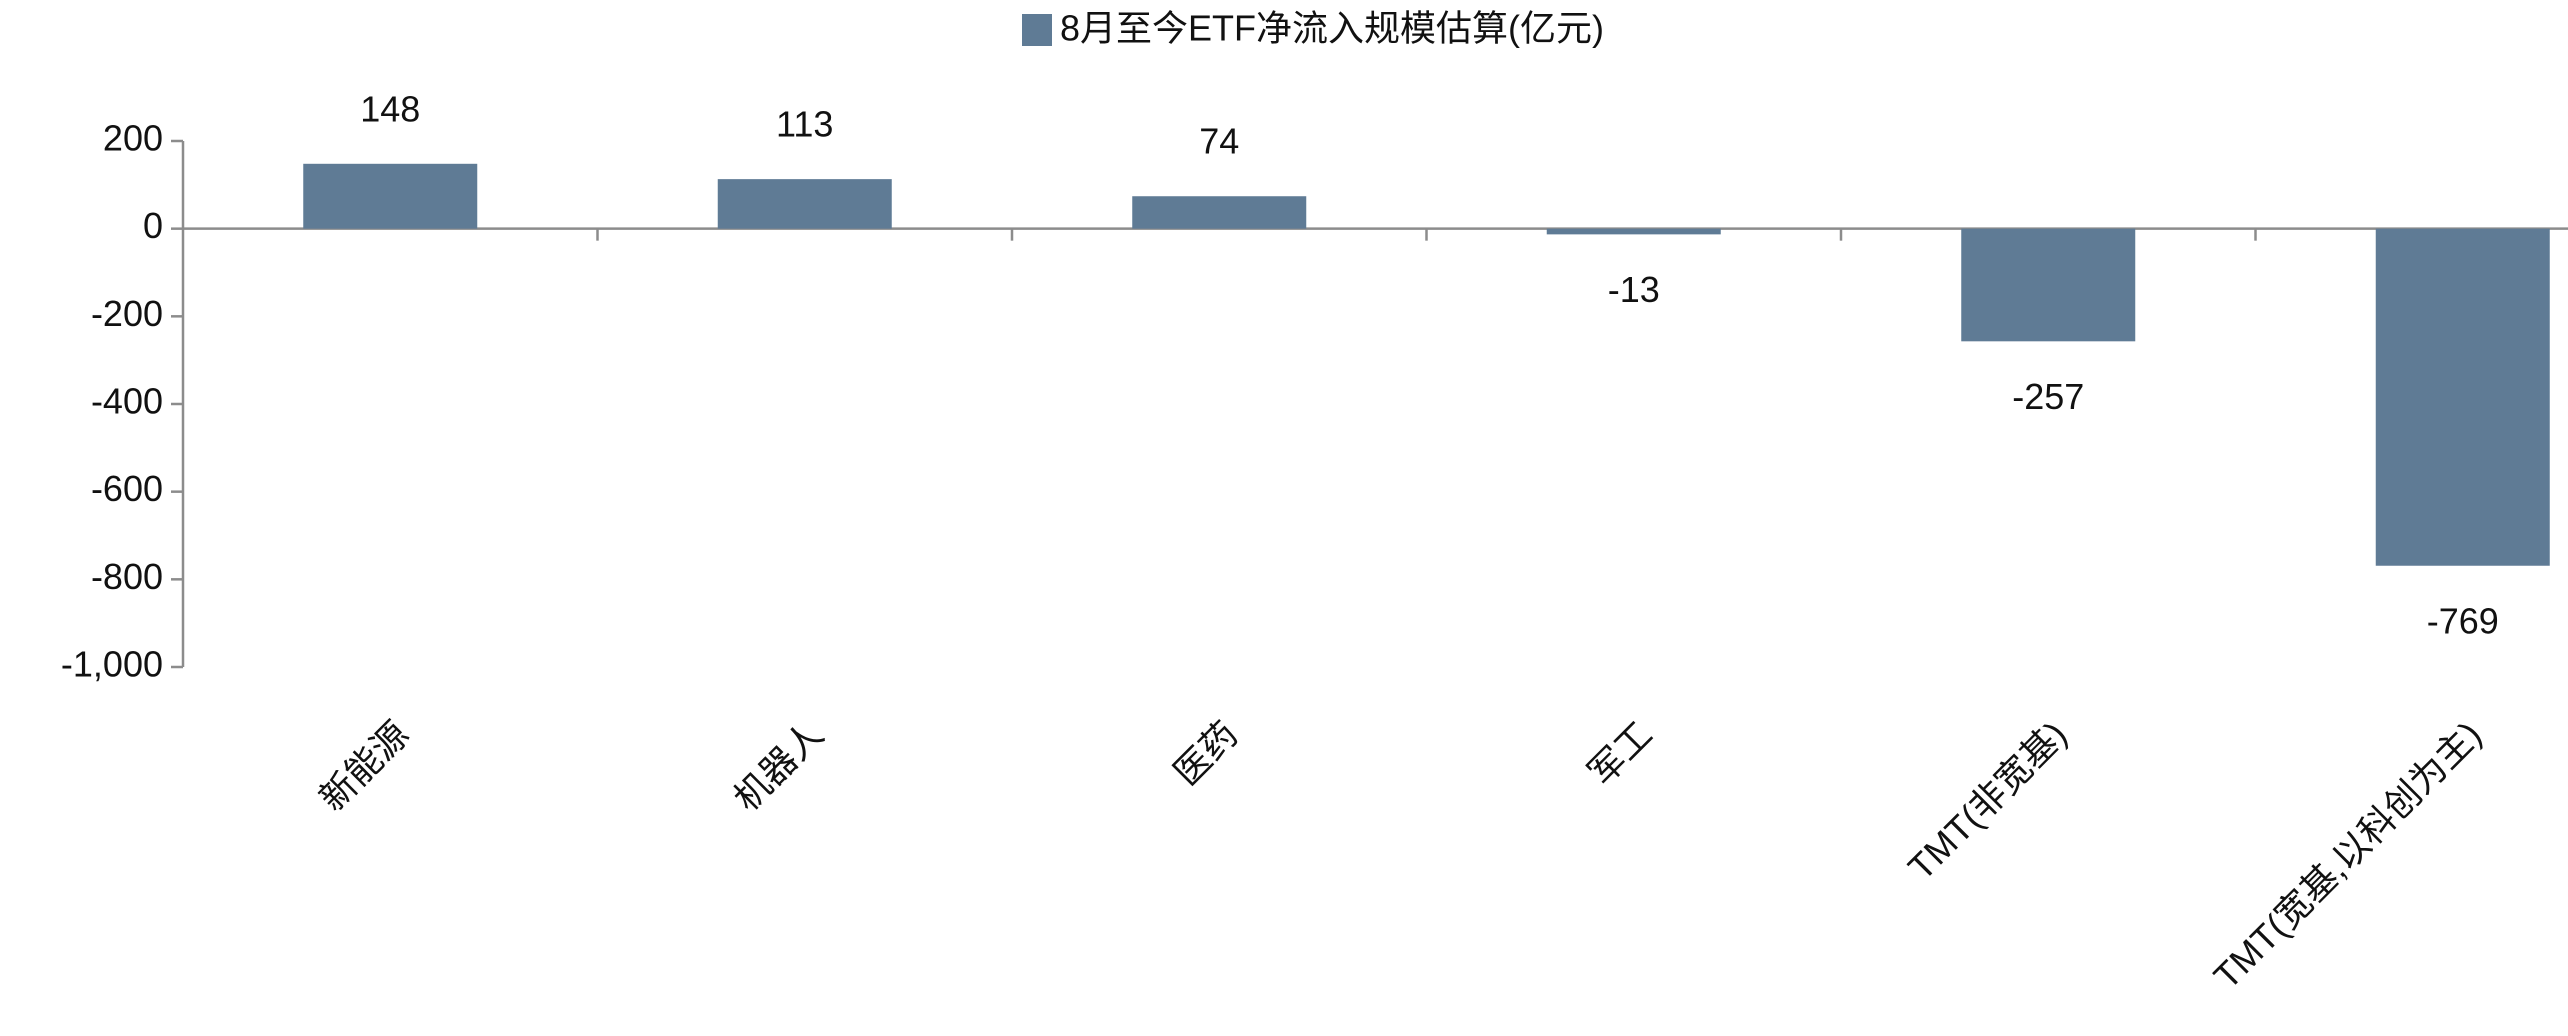 This screenshot has width=2568, height=1036. What do you see at coordinates (2048, 396) in the screenshot?
I see `value-label: -257` at bounding box center [2048, 396].